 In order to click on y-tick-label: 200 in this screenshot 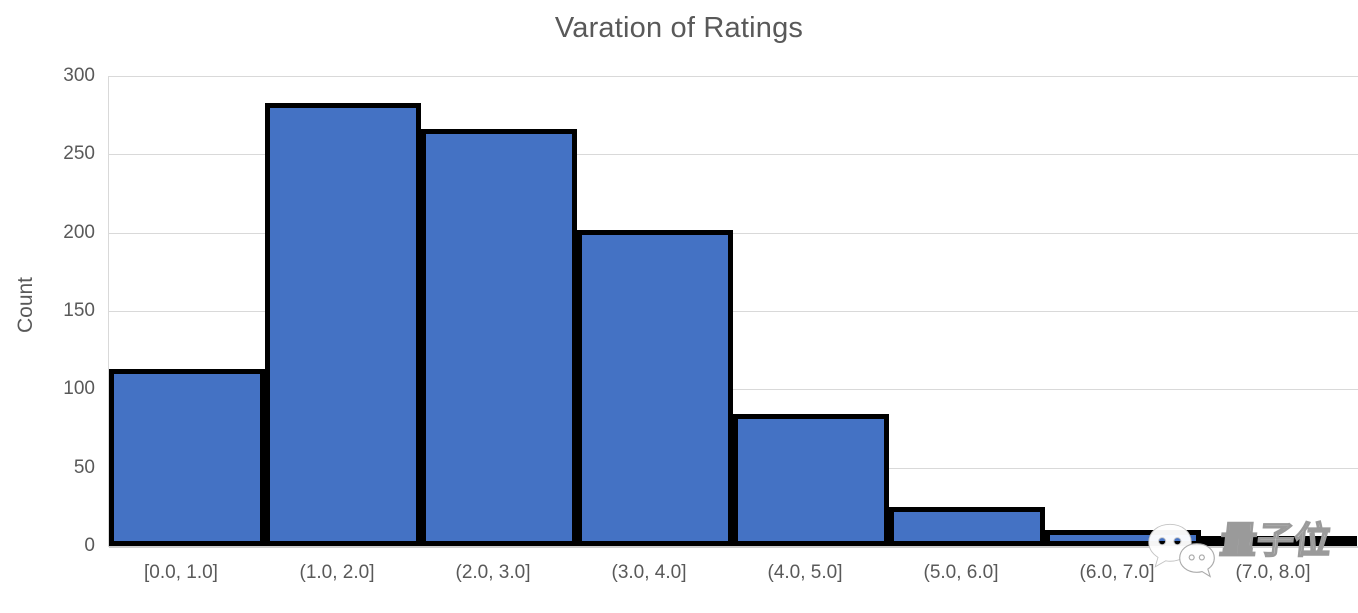, I will do `click(79, 232)`.